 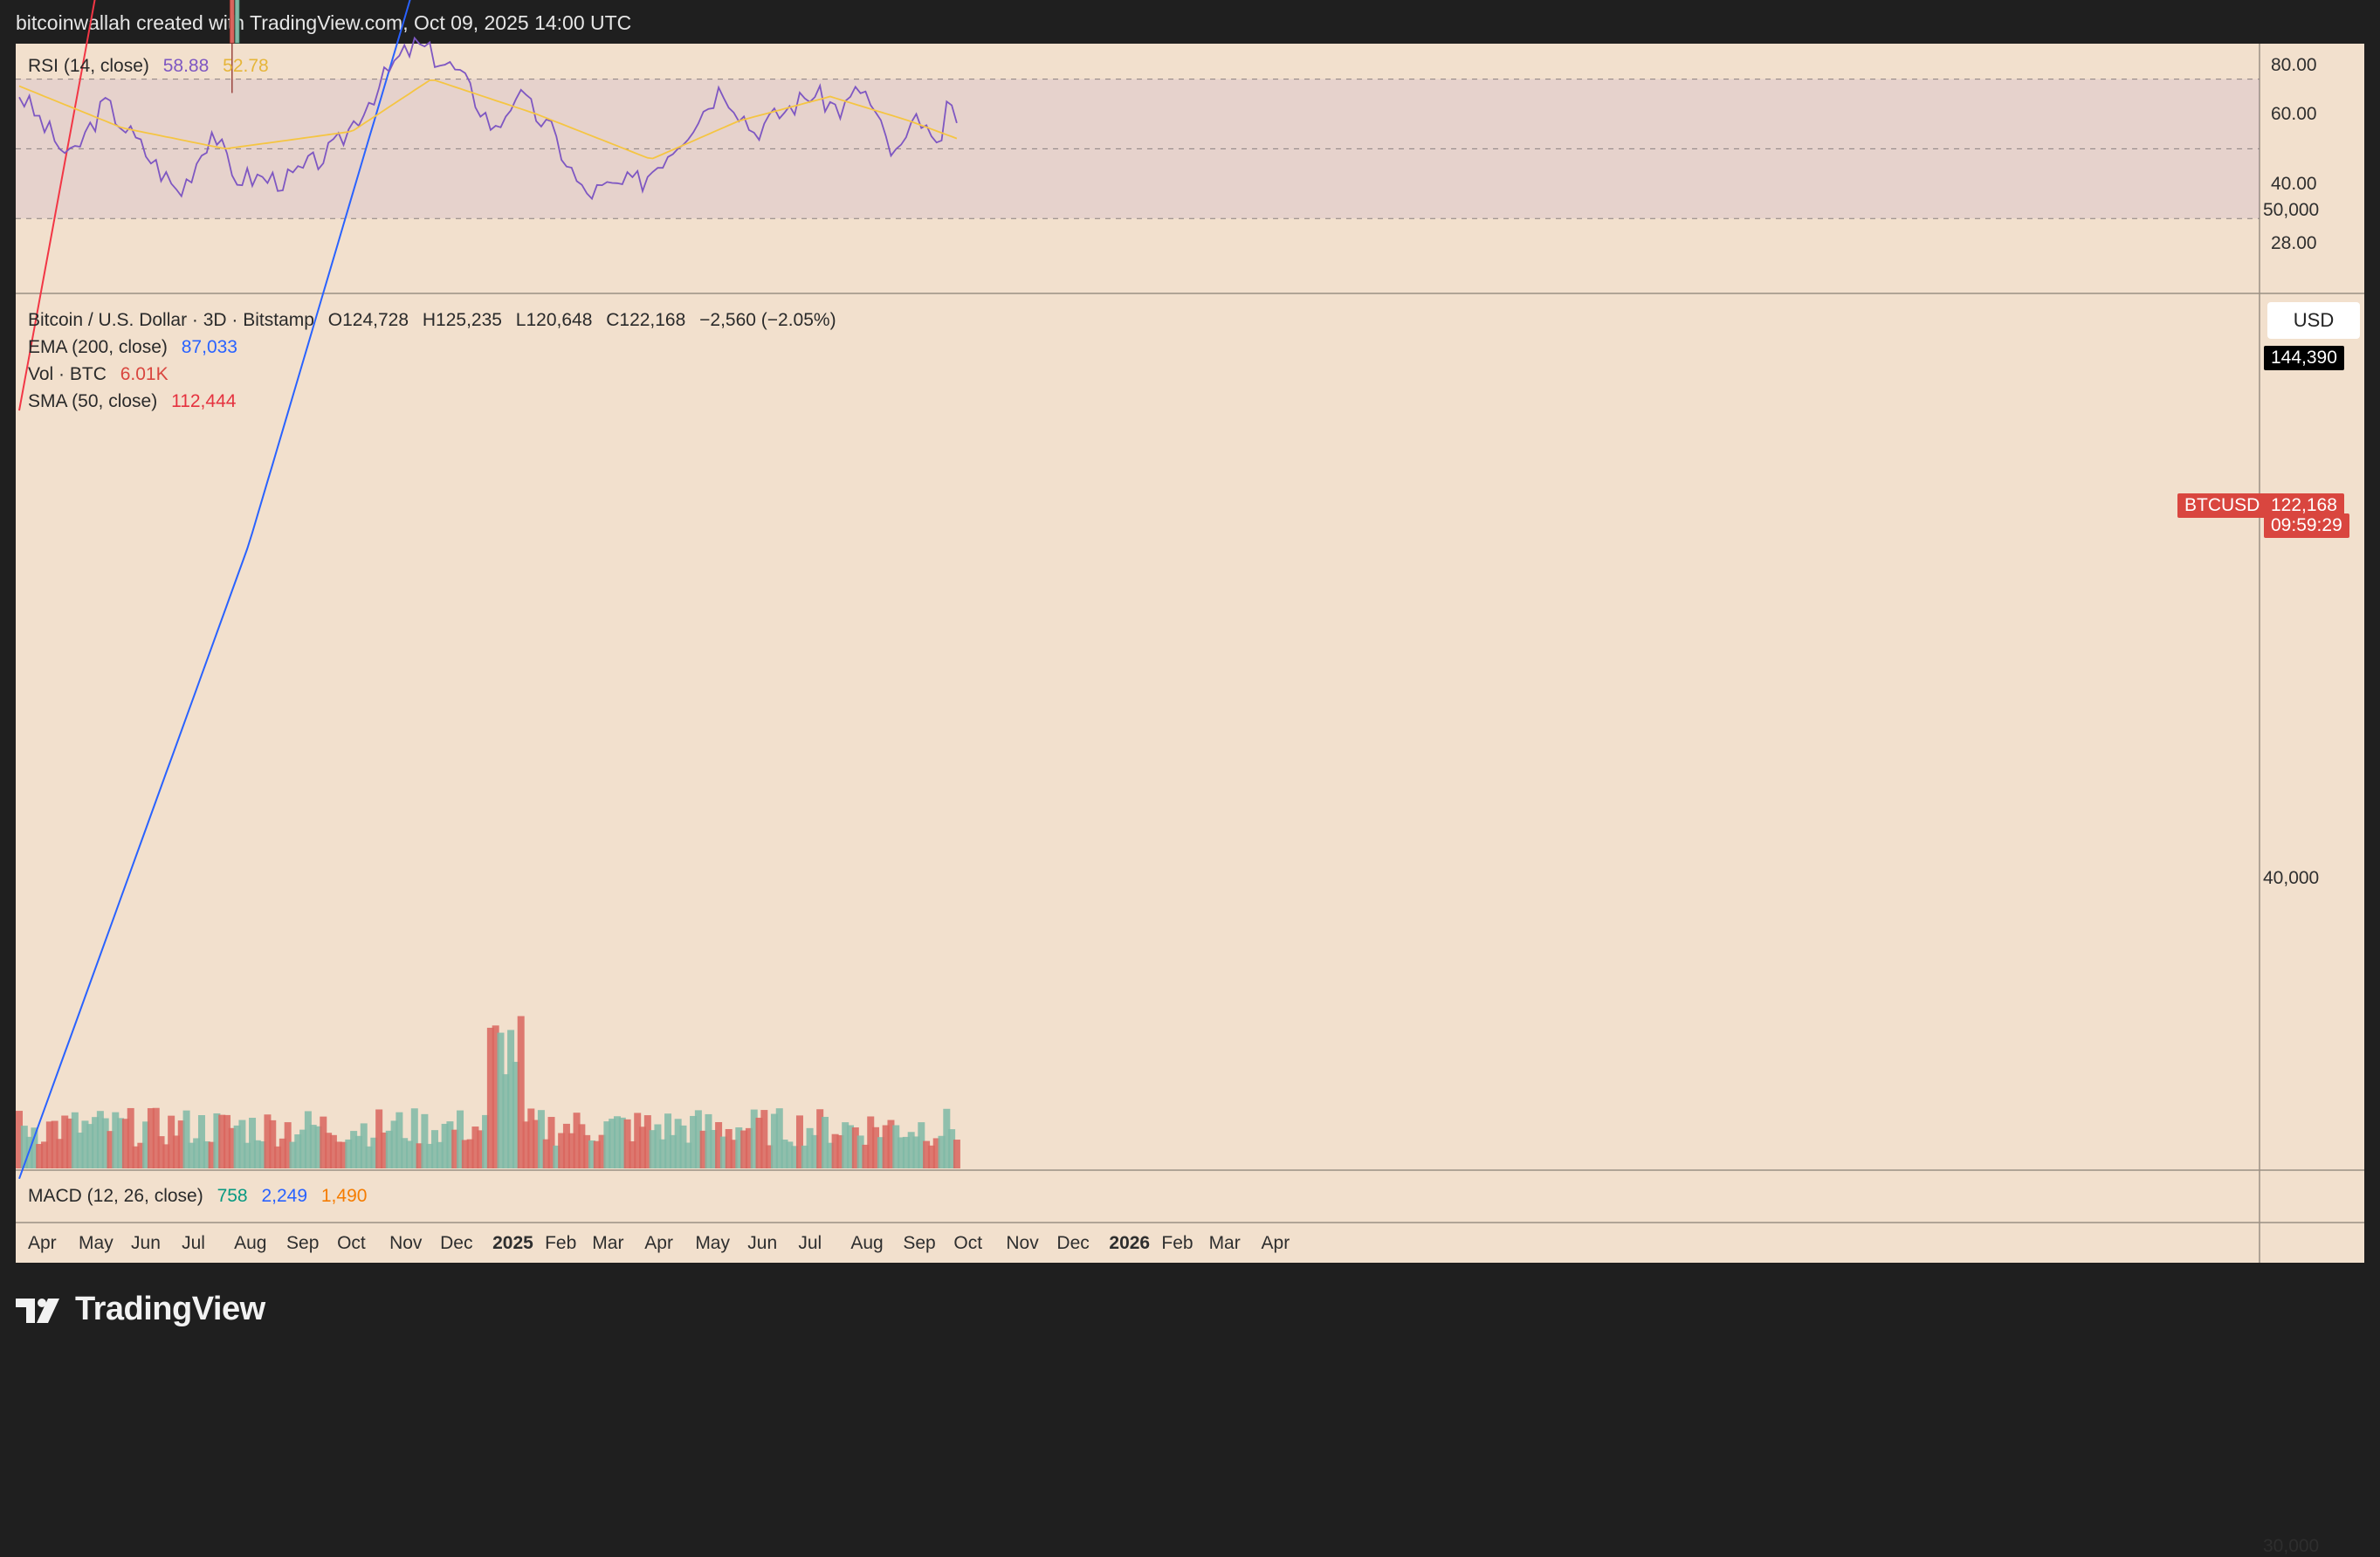 I want to click on time-tick: 2026, so click(x=1130, y=1243).